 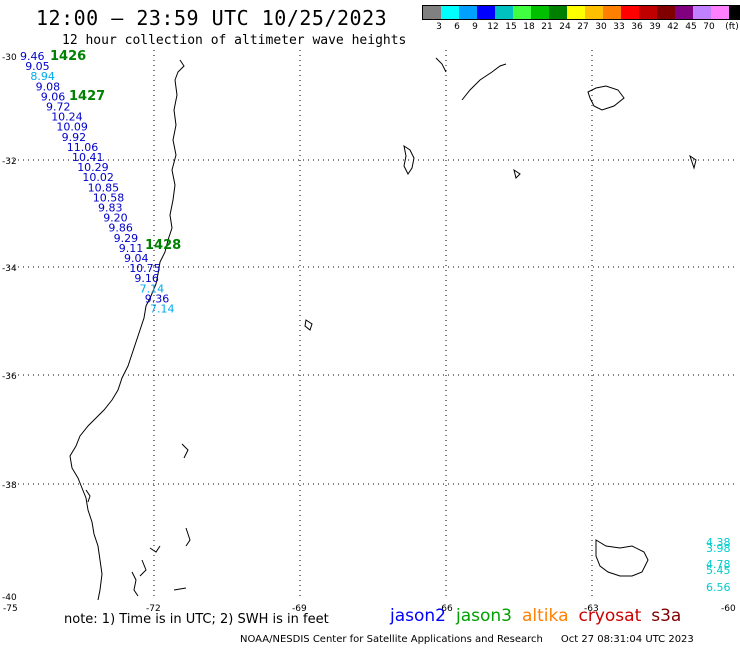 I want to click on wave-height-value: 4.38, so click(x=718, y=542).